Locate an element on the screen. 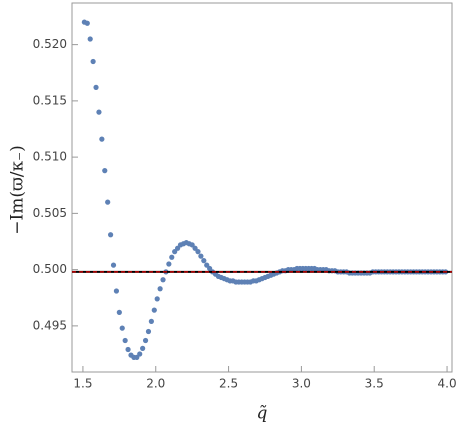 This screenshot has height=431, width=457. y-tick-label: 0.520 is located at coordinates (50, 44).